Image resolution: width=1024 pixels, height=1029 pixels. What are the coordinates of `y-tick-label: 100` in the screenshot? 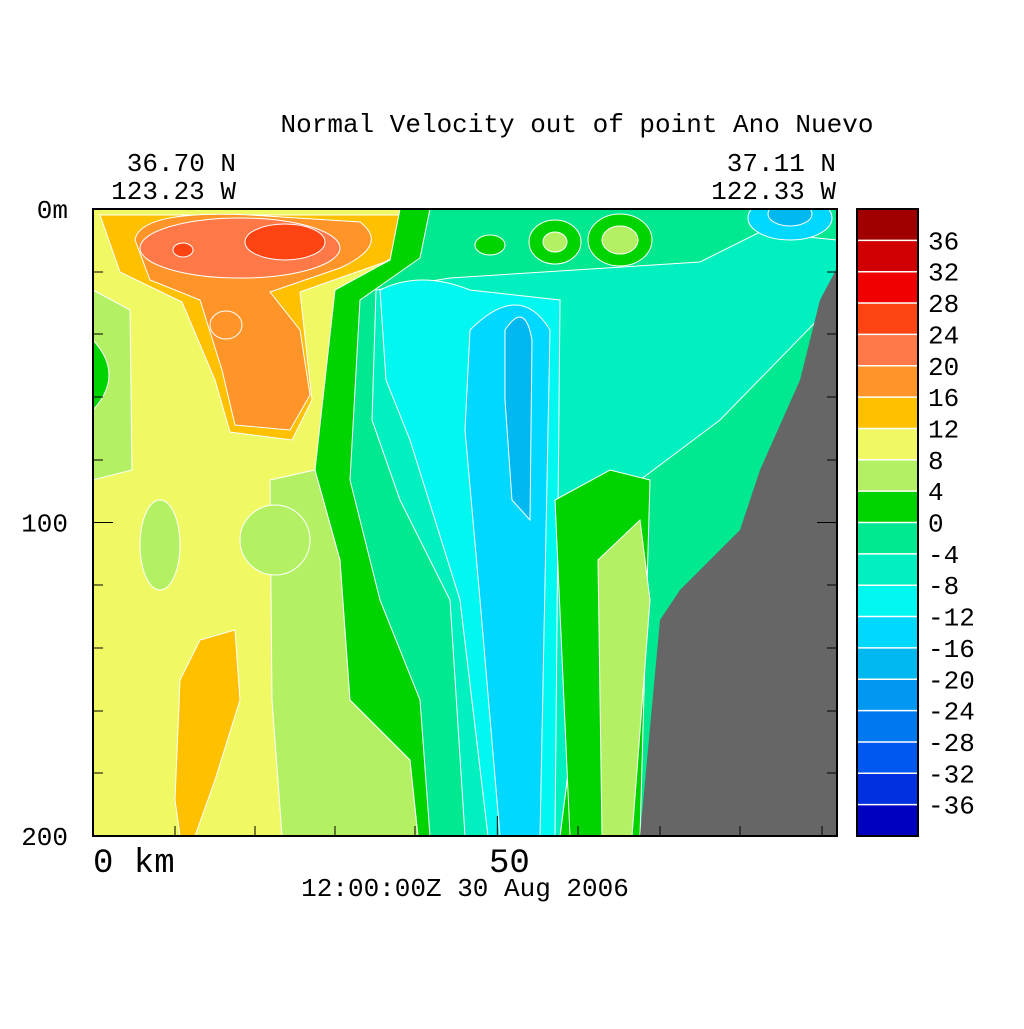 It's located at (44, 525).